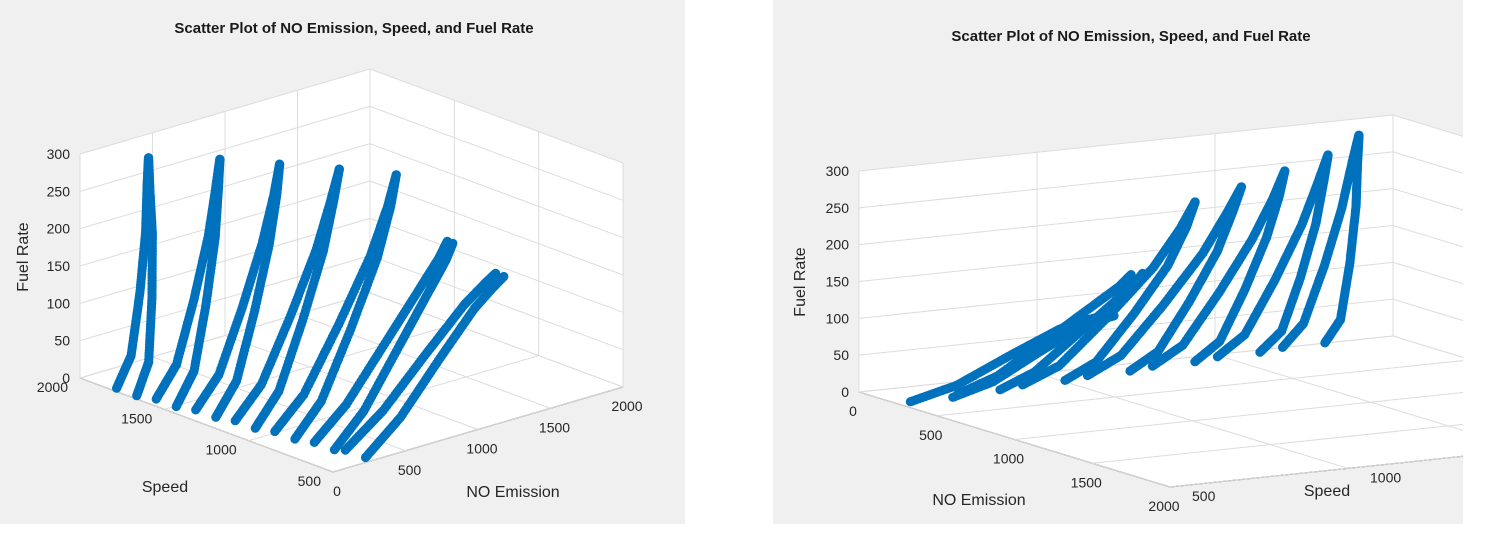  Describe the element at coordinates (52, 387) in the screenshot. I see `y-tick-label: 2000` at that location.